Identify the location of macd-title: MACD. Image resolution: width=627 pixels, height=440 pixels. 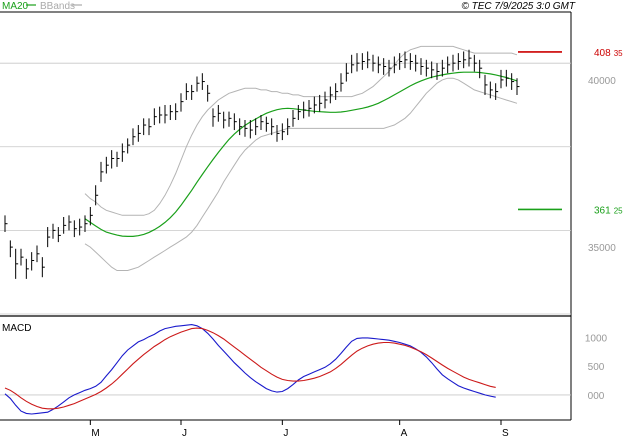
(16, 328).